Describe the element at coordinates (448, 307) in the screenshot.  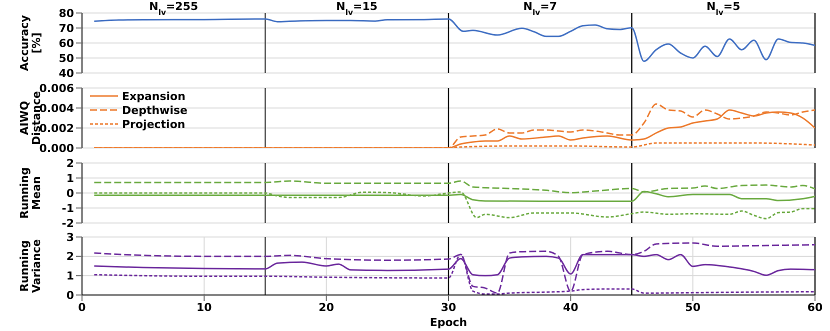
I see `x-tick-label: 30` at that location.